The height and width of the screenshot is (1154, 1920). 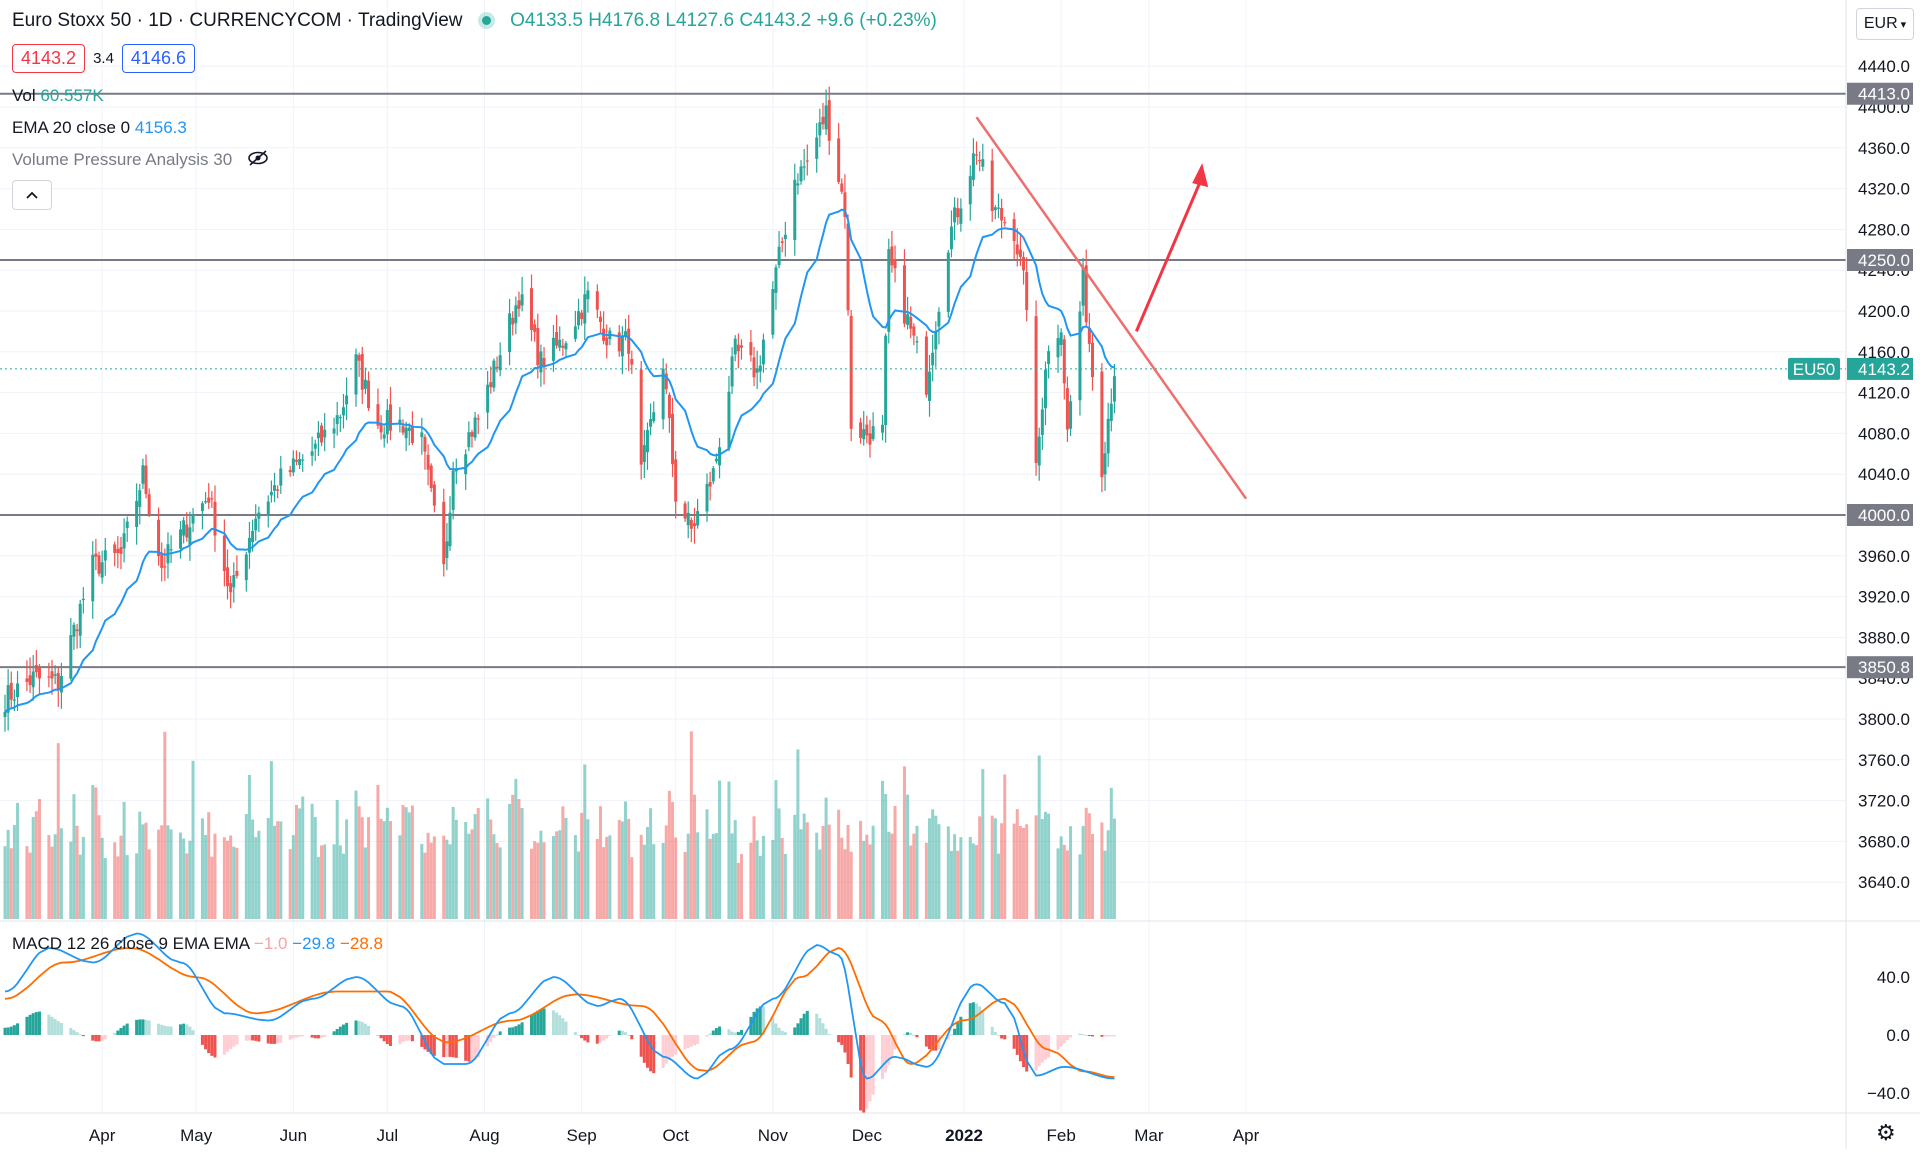 What do you see at coordinates (1884, 597) in the screenshot?
I see `price-tick-label: 3920.0` at bounding box center [1884, 597].